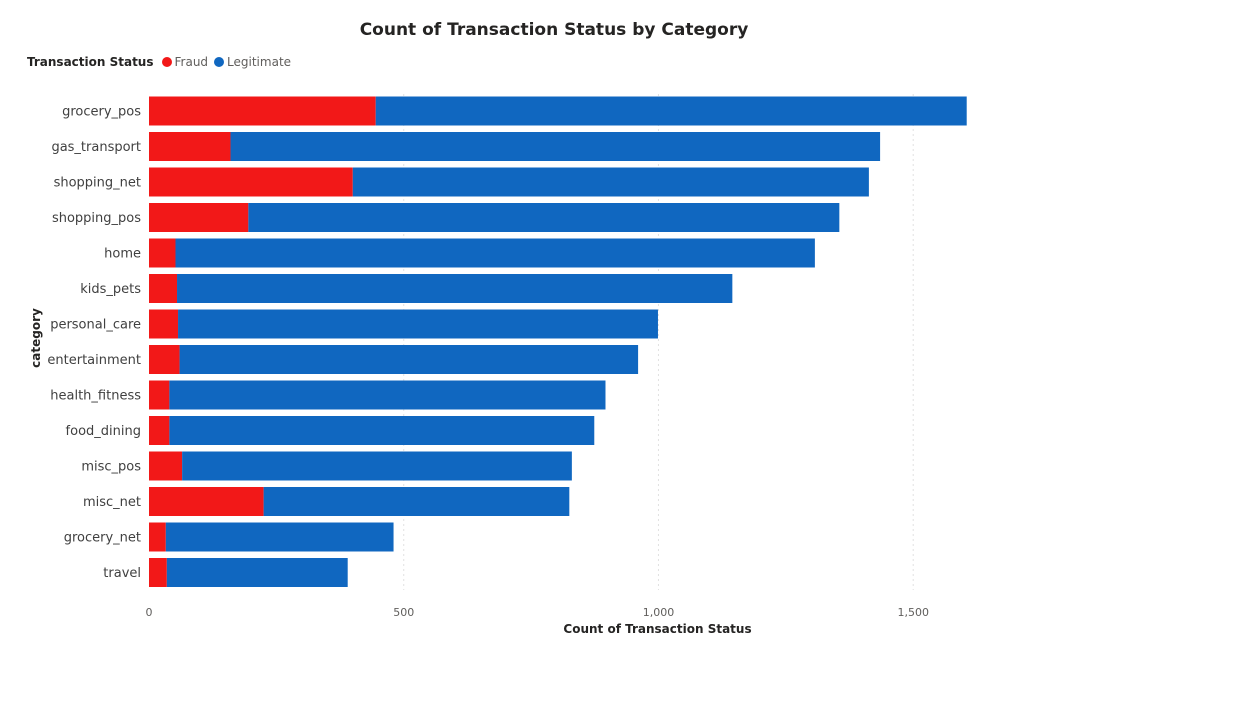 The image size is (1246, 720). I want to click on category-label-food-dining: food_dining, so click(103, 431).